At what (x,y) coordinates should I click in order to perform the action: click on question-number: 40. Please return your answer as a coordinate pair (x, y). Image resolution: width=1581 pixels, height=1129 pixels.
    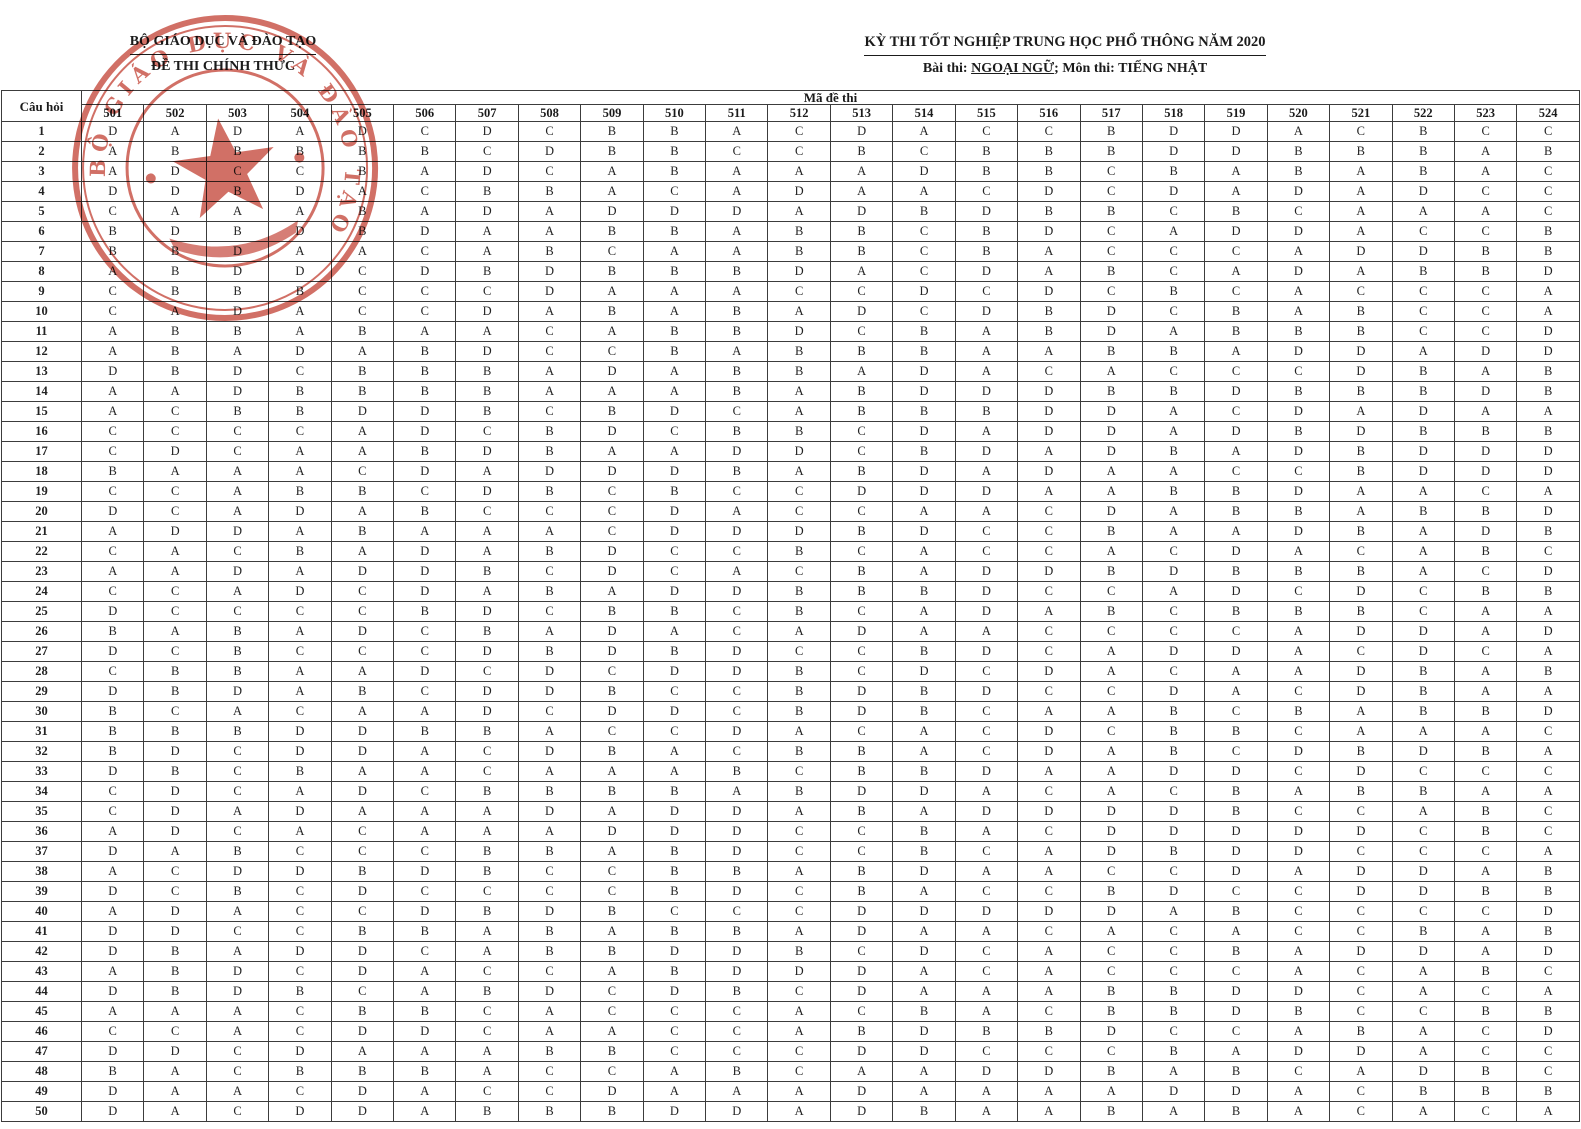
    Looking at the image, I should click on (41, 911).